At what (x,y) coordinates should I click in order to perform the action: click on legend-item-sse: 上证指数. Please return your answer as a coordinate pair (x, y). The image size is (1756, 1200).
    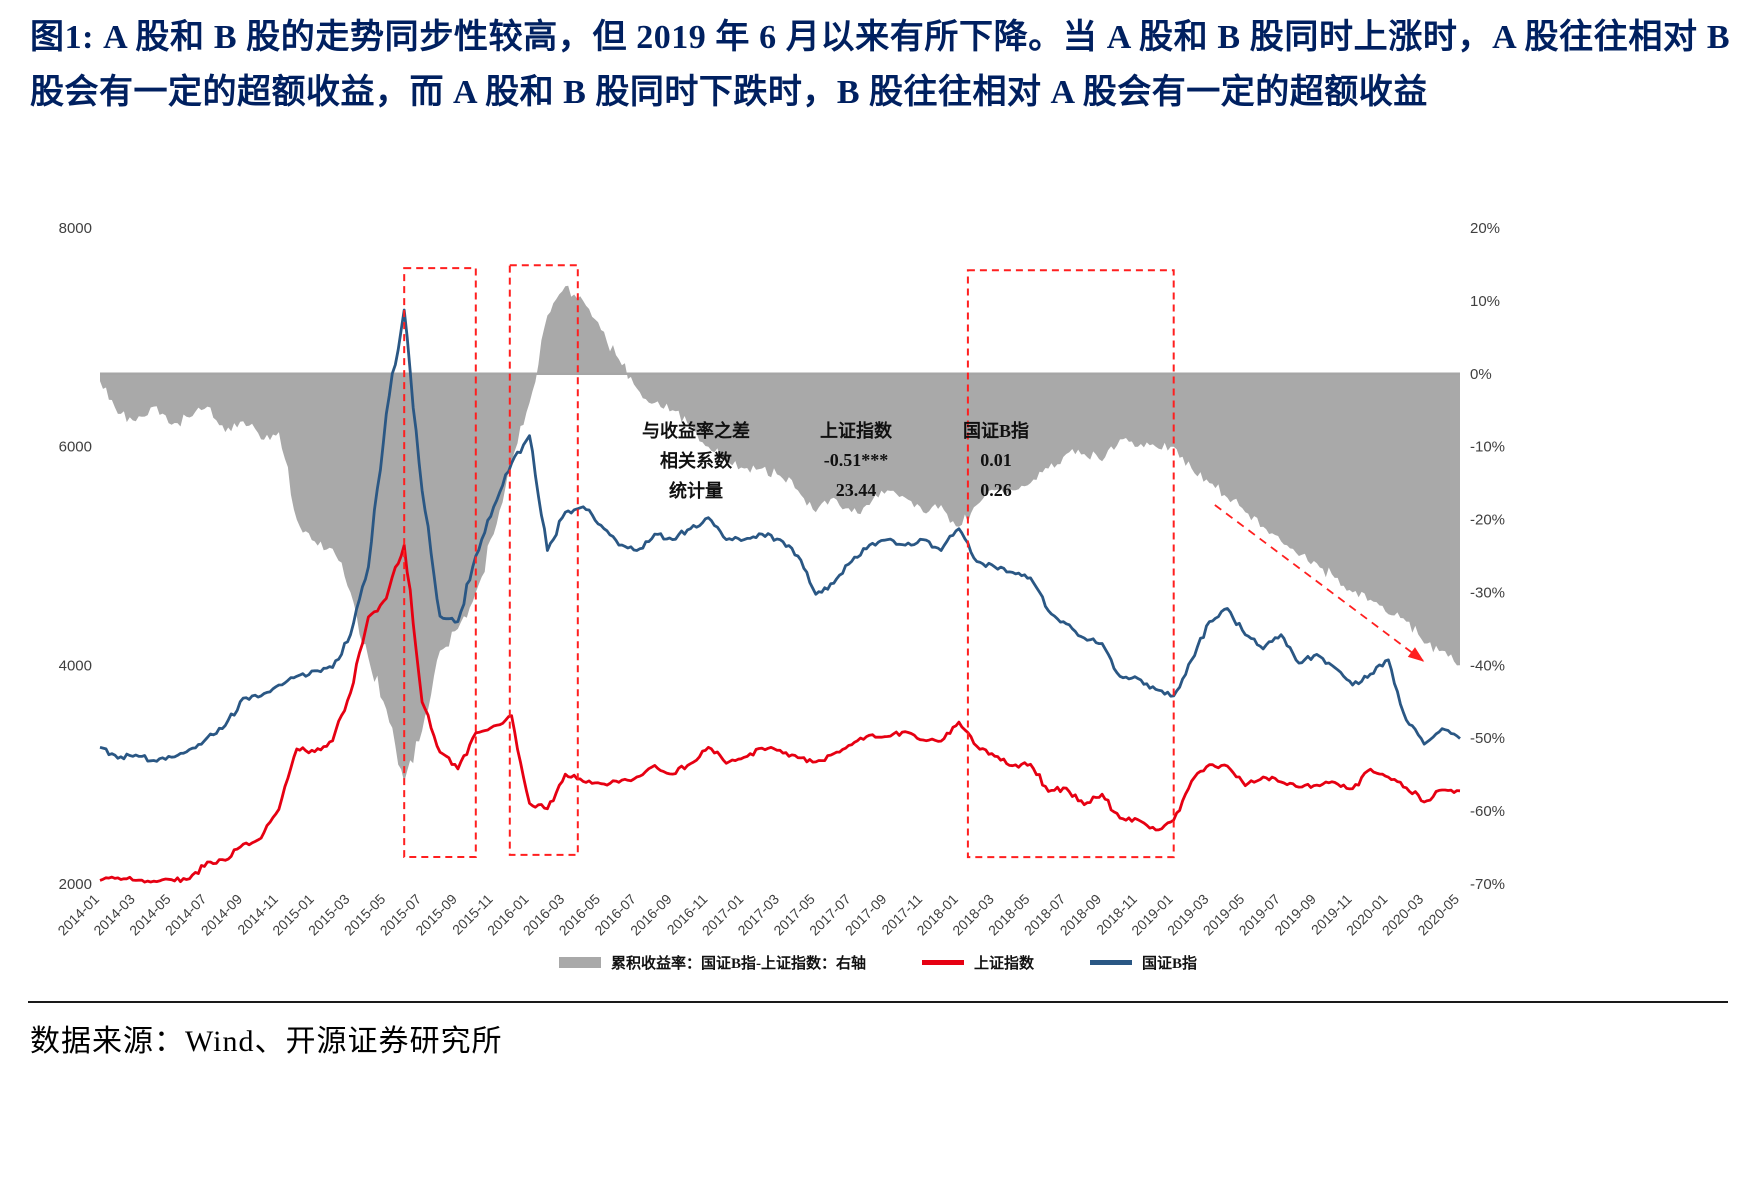
    Looking at the image, I should click on (977, 962).